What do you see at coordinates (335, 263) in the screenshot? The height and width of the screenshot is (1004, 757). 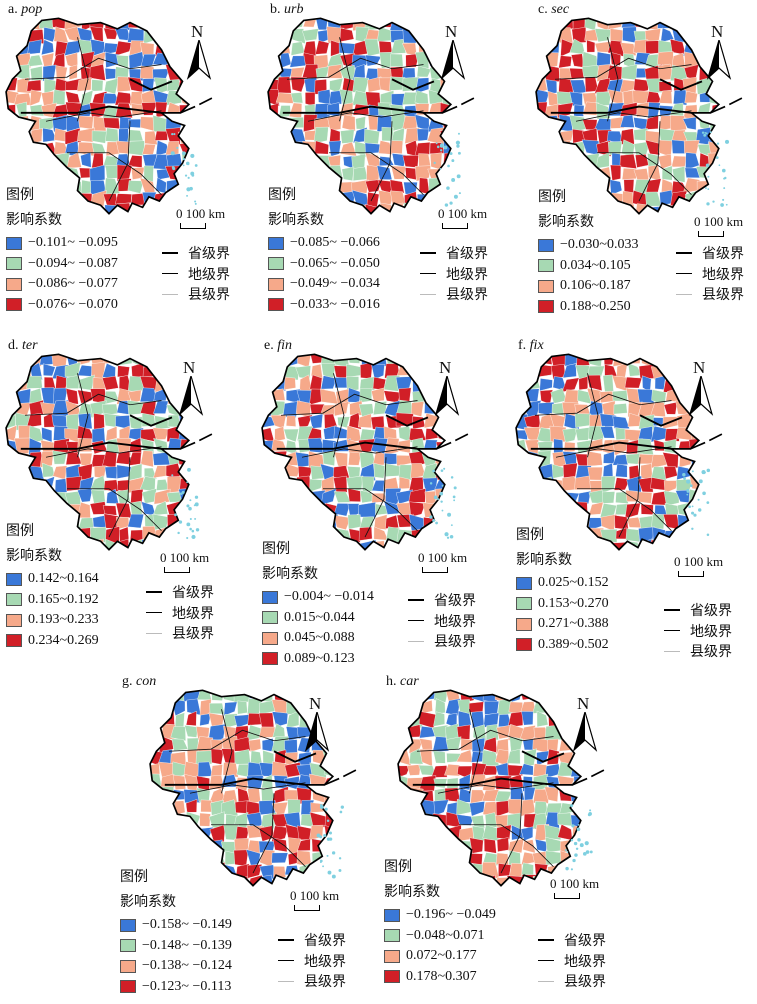 I see `legend-item-label: −0.065~ −0.050` at bounding box center [335, 263].